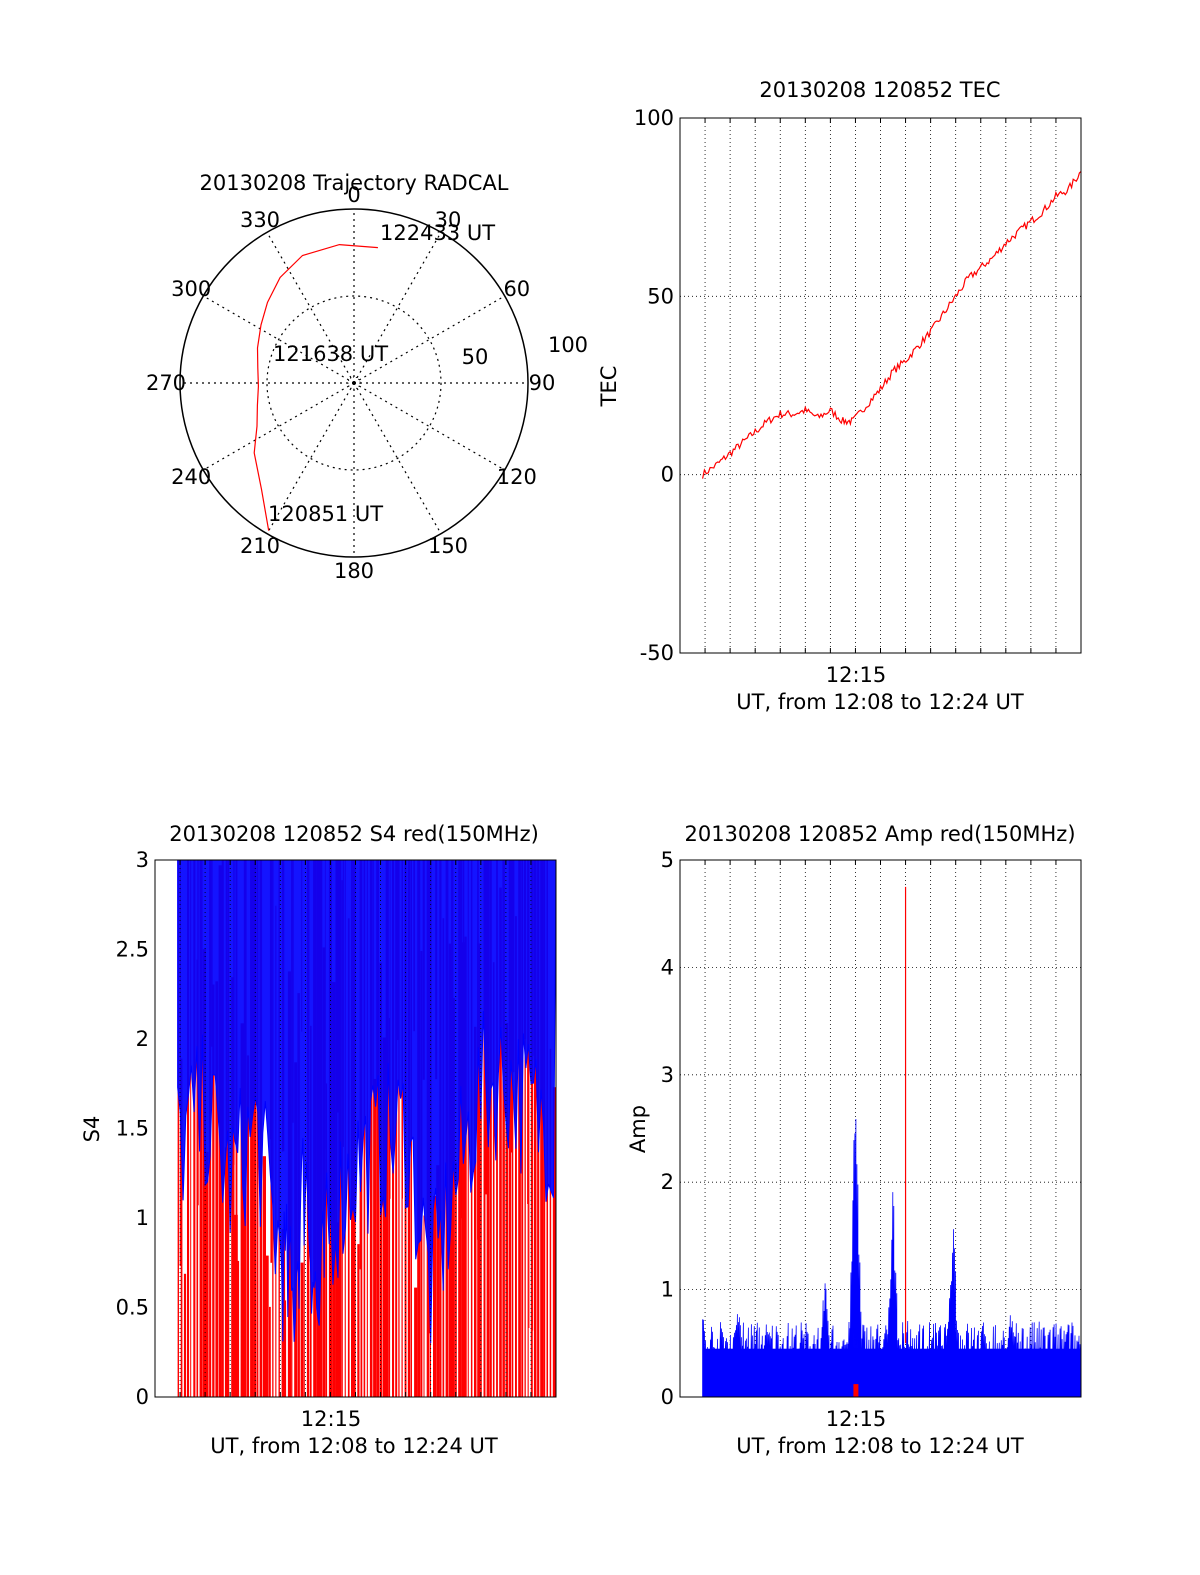  Describe the element at coordinates (892, 1142) in the screenshot. I see `amp-bars` at that location.